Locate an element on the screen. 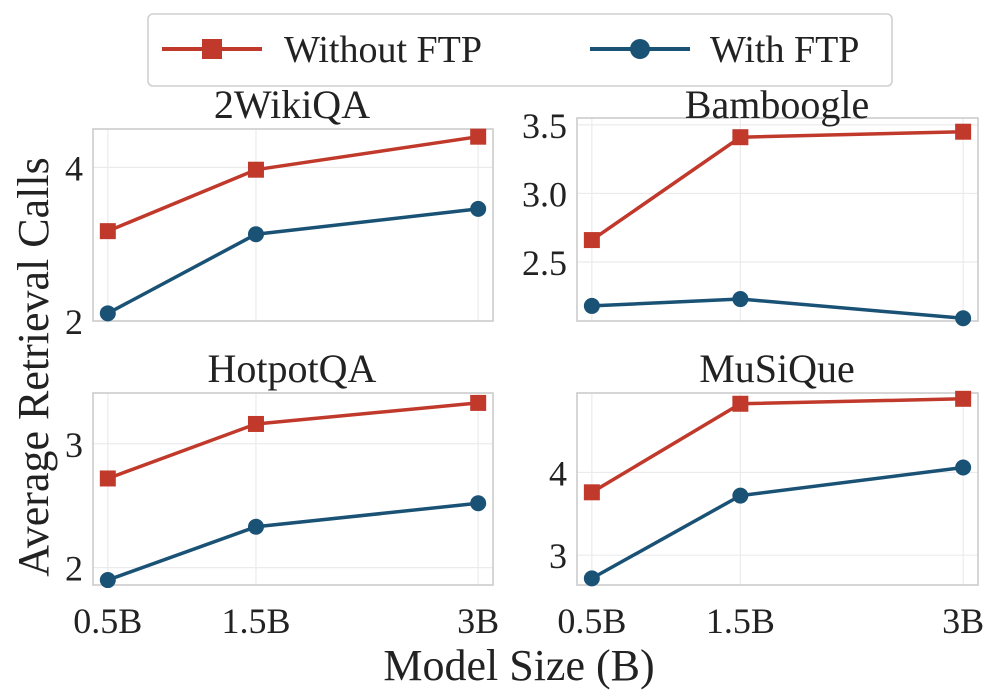 The image size is (997, 699). panel-title-bamboogle: Bamboogle is located at coordinates (777, 104).